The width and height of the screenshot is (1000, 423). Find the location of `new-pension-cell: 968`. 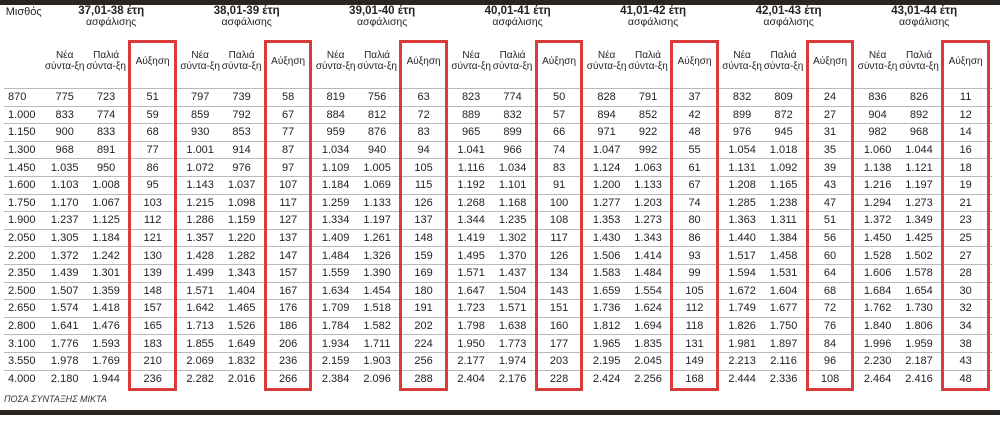

new-pension-cell: 968 is located at coordinates (64, 149).